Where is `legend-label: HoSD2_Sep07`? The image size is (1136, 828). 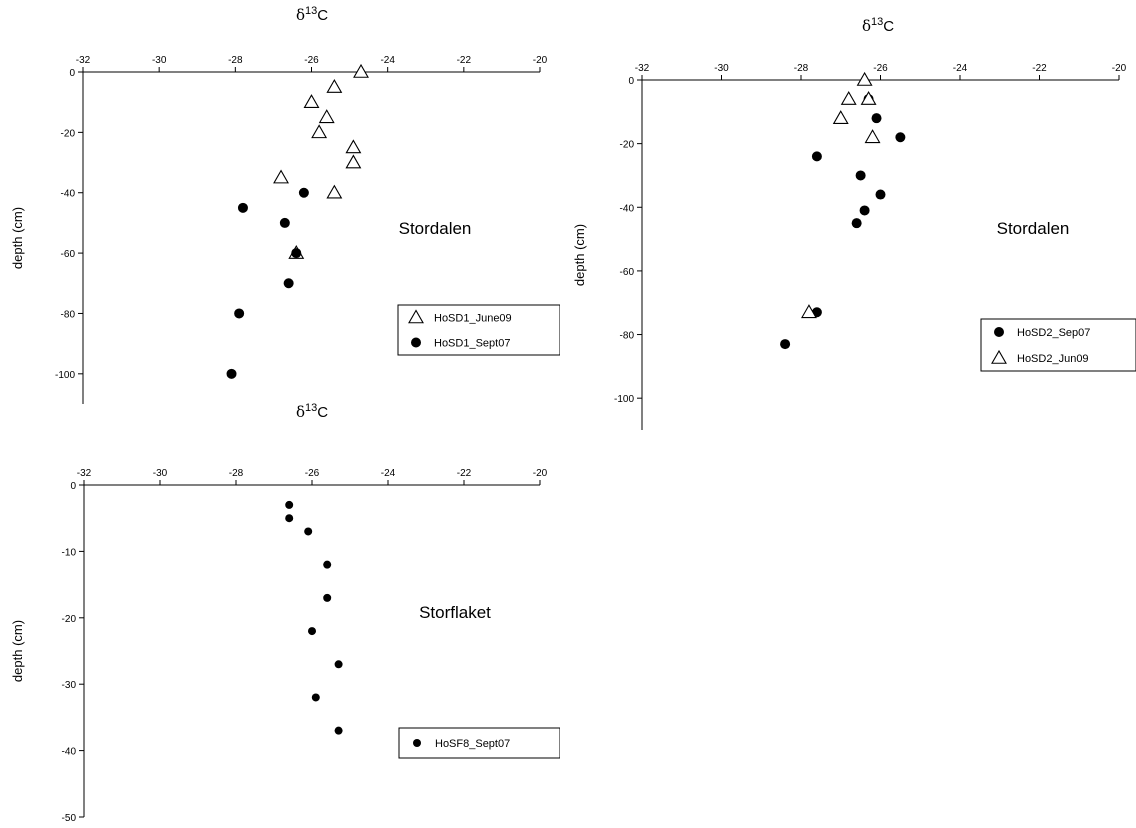 legend-label: HoSD2_Sep07 is located at coordinates (1053, 333).